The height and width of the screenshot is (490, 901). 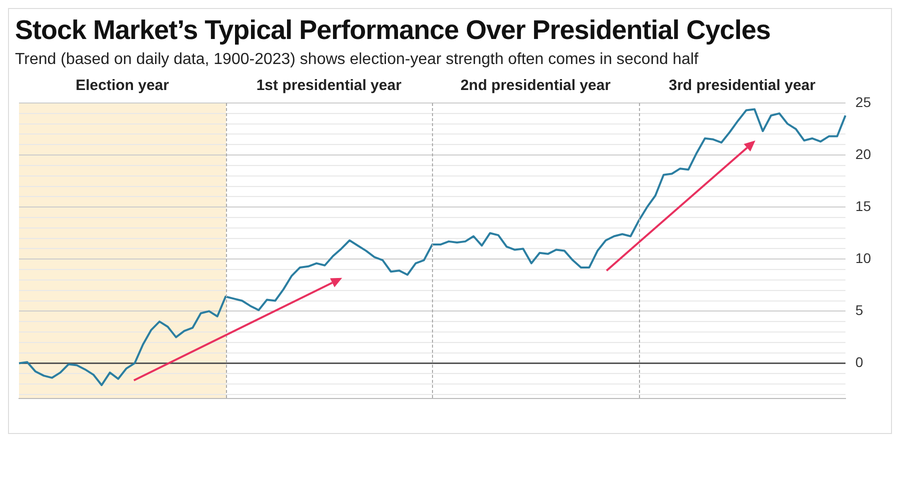 What do you see at coordinates (863, 102) in the screenshot?
I see `y-tick-label: 25` at bounding box center [863, 102].